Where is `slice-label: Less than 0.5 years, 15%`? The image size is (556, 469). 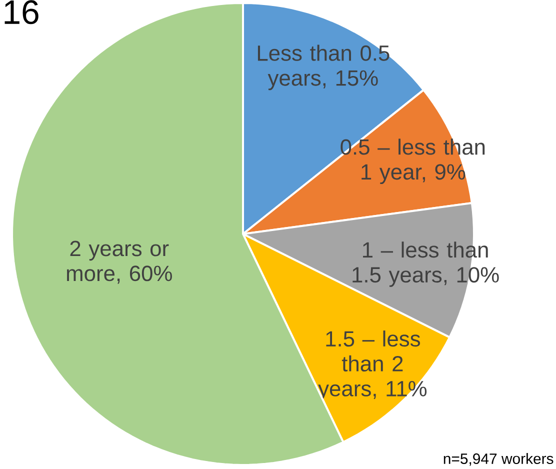
slice-label: Less than 0.5 years, 15% is located at coordinates (324, 67).